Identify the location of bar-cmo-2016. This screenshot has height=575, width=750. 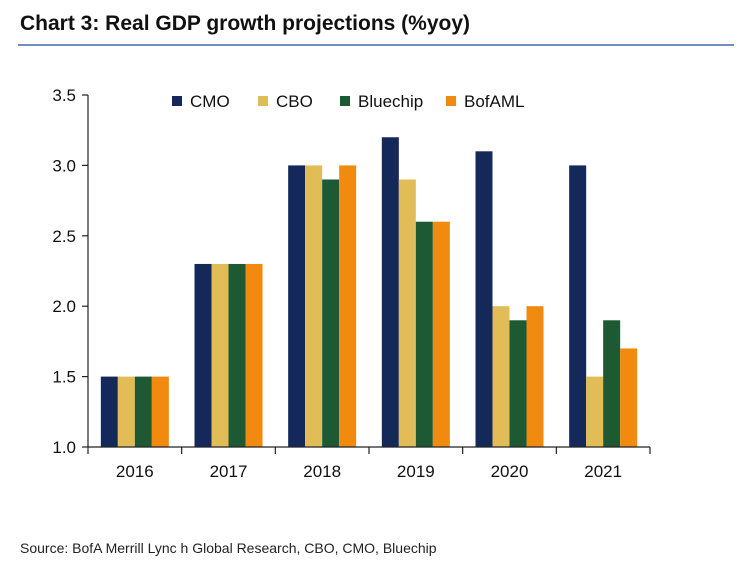
(109, 411).